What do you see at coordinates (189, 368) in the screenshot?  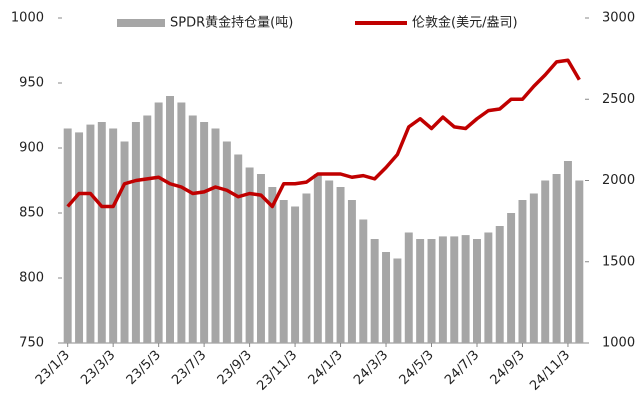 I see `x-tick-label: 23/7/3` at bounding box center [189, 368].